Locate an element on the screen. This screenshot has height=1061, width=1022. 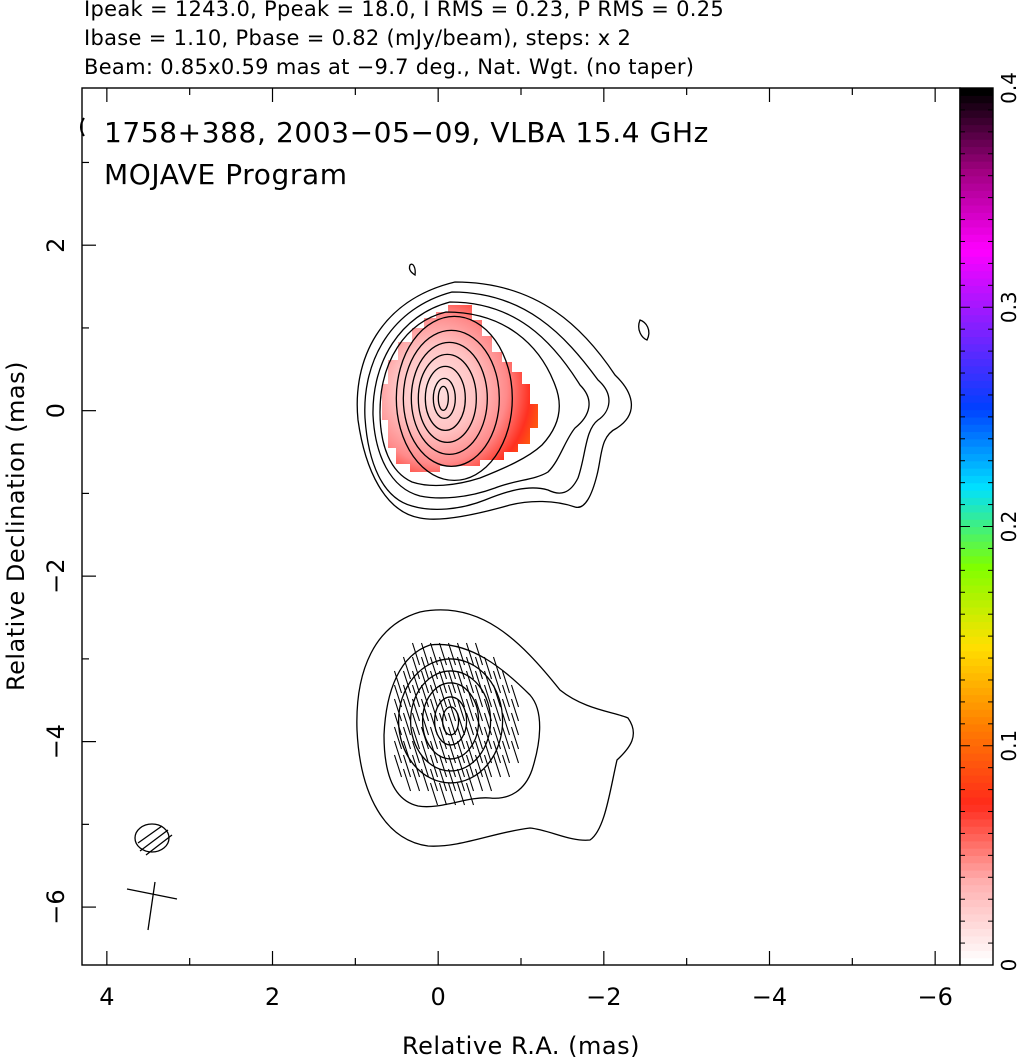
x-tick-label: 4 is located at coordinates (106, 997).